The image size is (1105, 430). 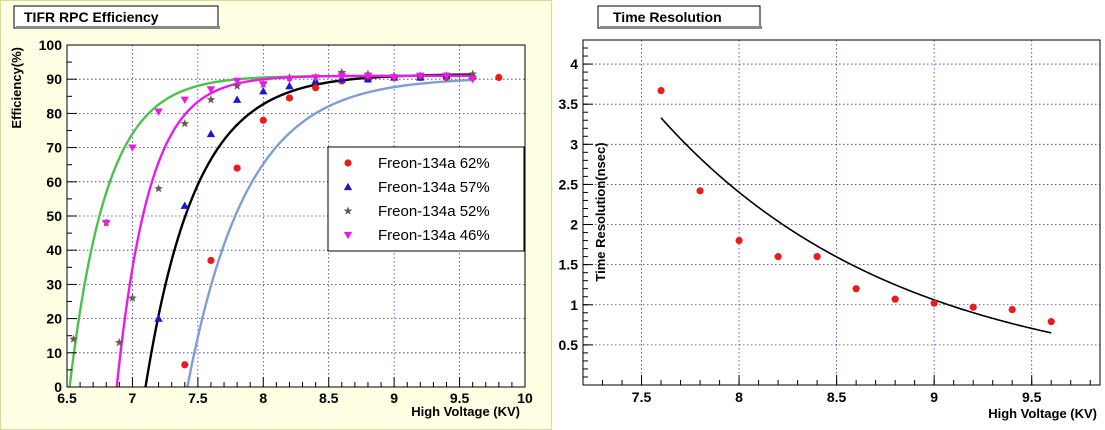 I want to click on efficiency-x-tick-label: 6.5, so click(x=67, y=398).